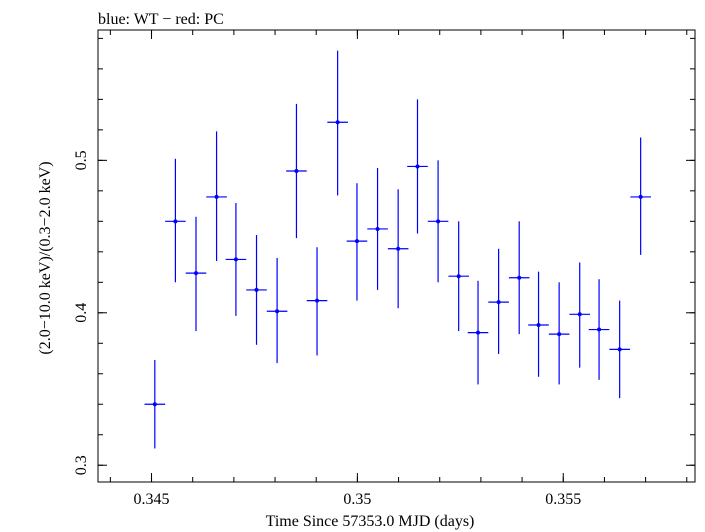 The width and height of the screenshot is (705, 532). What do you see at coordinates (81, 313) in the screenshot?
I see `y-tick-label: 0.4` at bounding box center [81, 313].